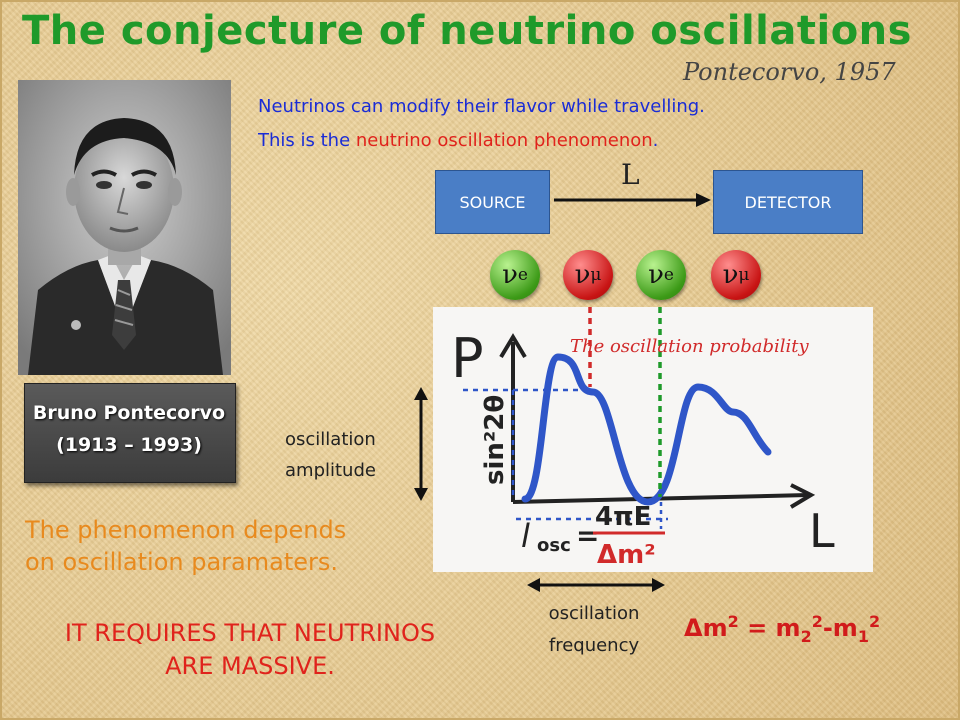 This screenshot has height=720, width=960. I want to click on amplitude-label: oscillation amplitude, so click(330, 455).